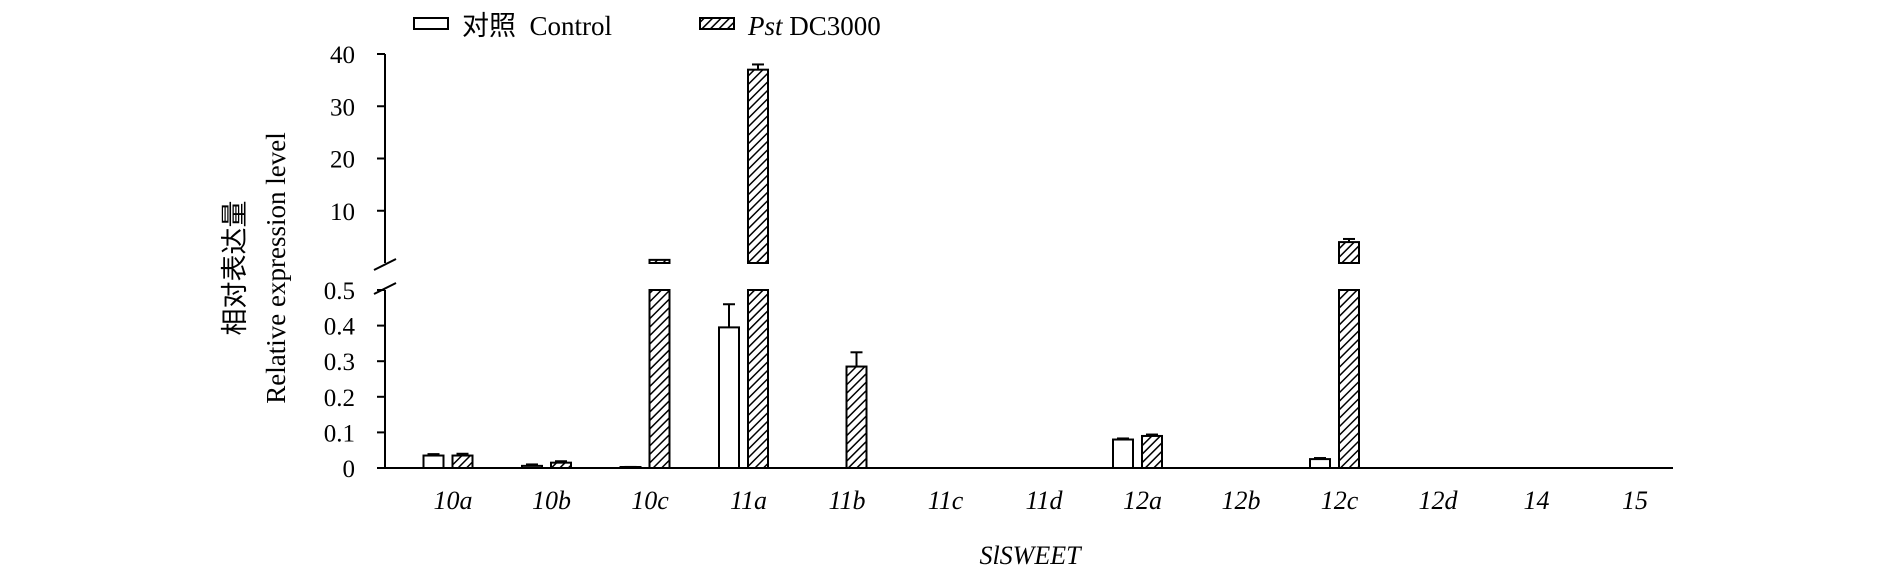 The height and width of the screenshot is (585, 1890). I want to click on y-axis-title-zh: 相对表达量, so click(235, 268).